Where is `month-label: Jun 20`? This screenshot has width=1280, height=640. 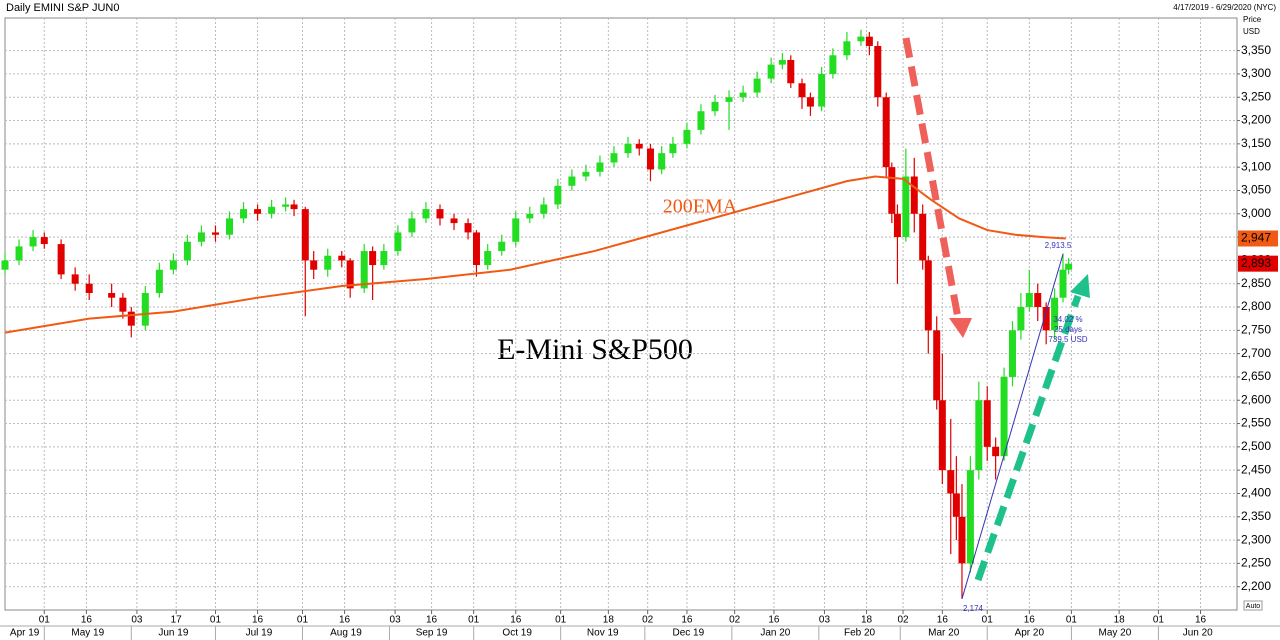
month-label: Jun 20 is located at coordinates (1198, 633).